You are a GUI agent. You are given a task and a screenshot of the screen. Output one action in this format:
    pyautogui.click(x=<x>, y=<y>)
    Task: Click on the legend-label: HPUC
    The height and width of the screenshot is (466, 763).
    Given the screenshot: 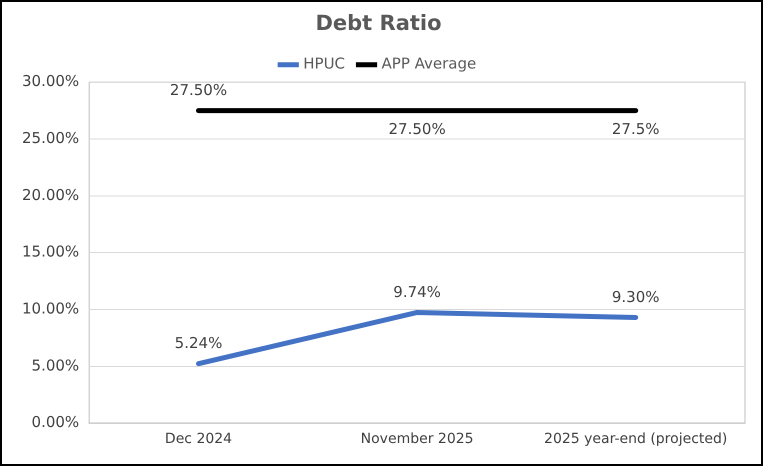 What is the action you would take?
    pyautogui.click(x=324, y=63)
    